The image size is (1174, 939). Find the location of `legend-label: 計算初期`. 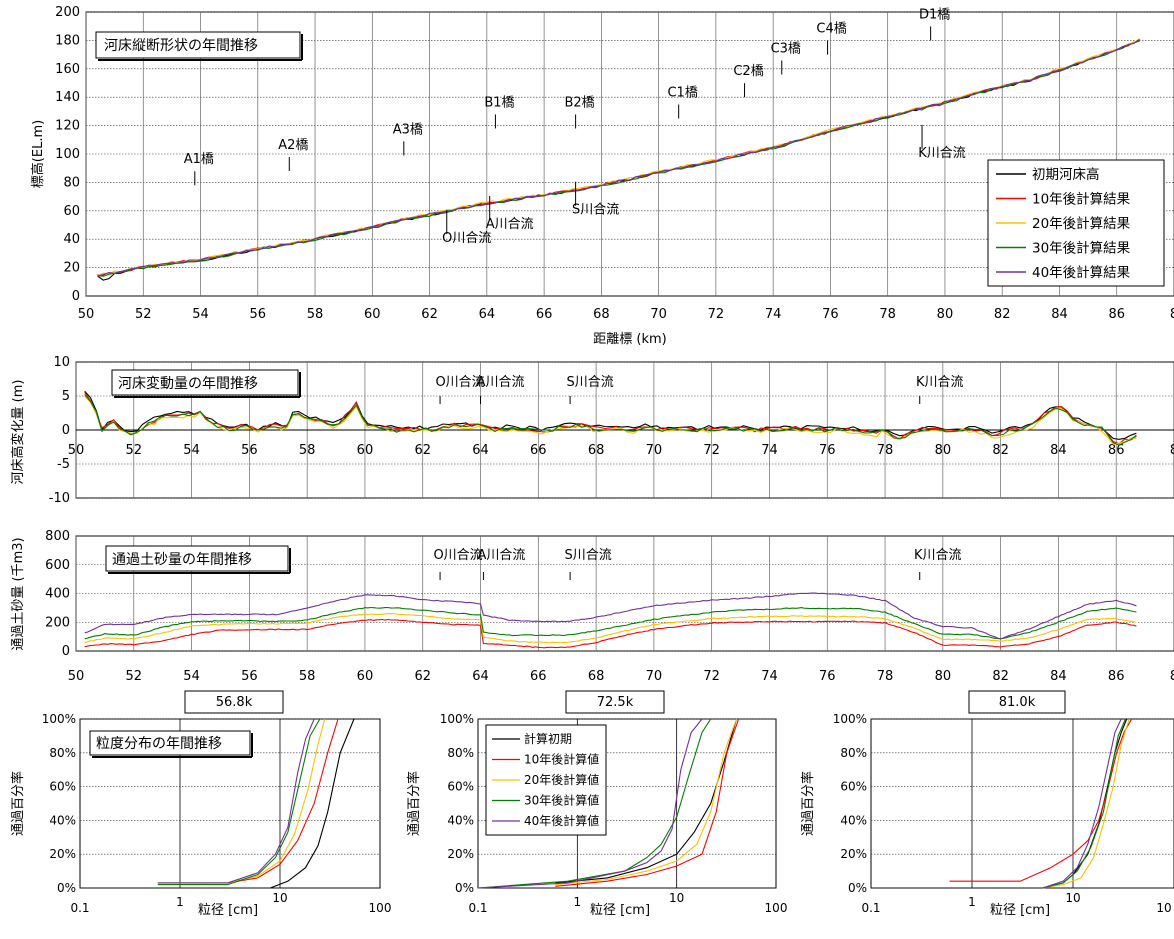

legend-label: 計算初期 is located at coordinates (548, 738).